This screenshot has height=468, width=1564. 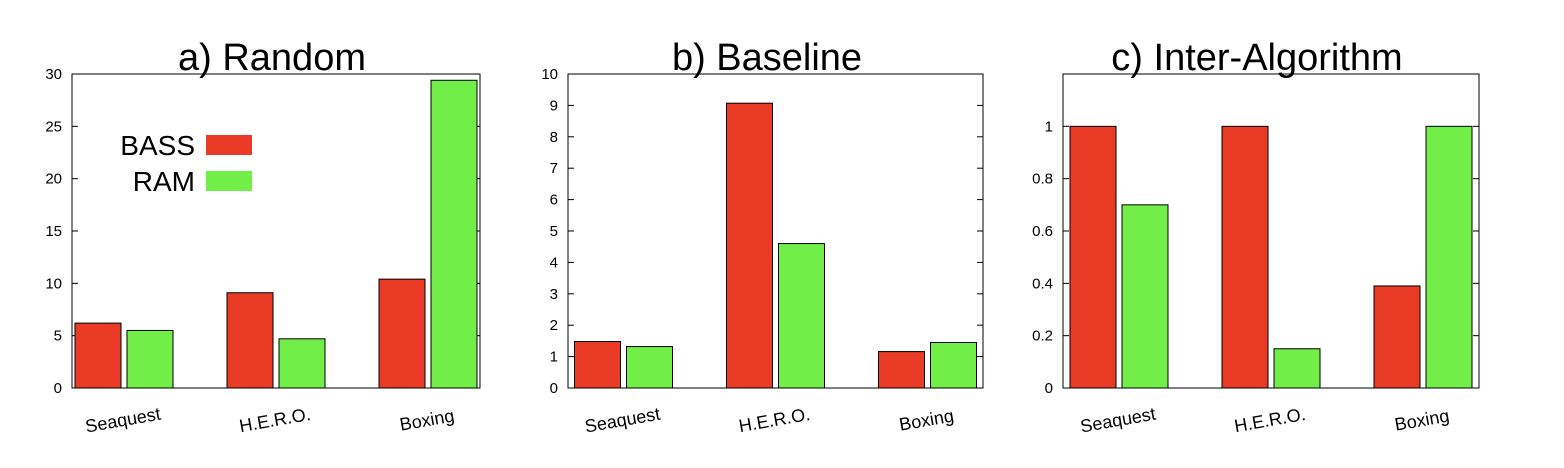 What do you see at coordinates (229, 145) in the screenshot?
I see `legend-swatch-bass` at bounding box center [229, 145].